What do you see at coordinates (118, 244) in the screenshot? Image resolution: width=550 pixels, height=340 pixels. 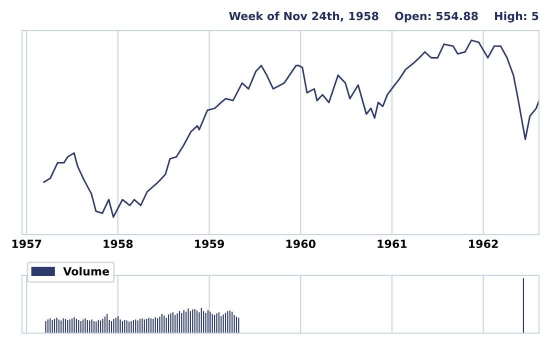 I see `x-tick-label: 1958` at bounding box center [118, 244].